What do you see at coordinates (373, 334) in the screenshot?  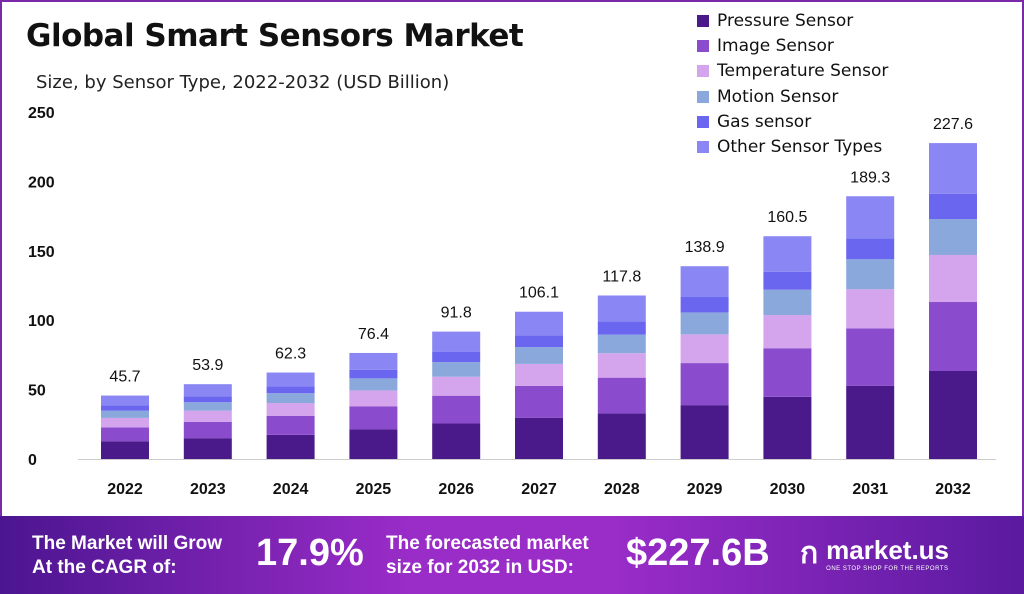 I see `bar-total-label: 76.4` at bounding box center [373, 334].